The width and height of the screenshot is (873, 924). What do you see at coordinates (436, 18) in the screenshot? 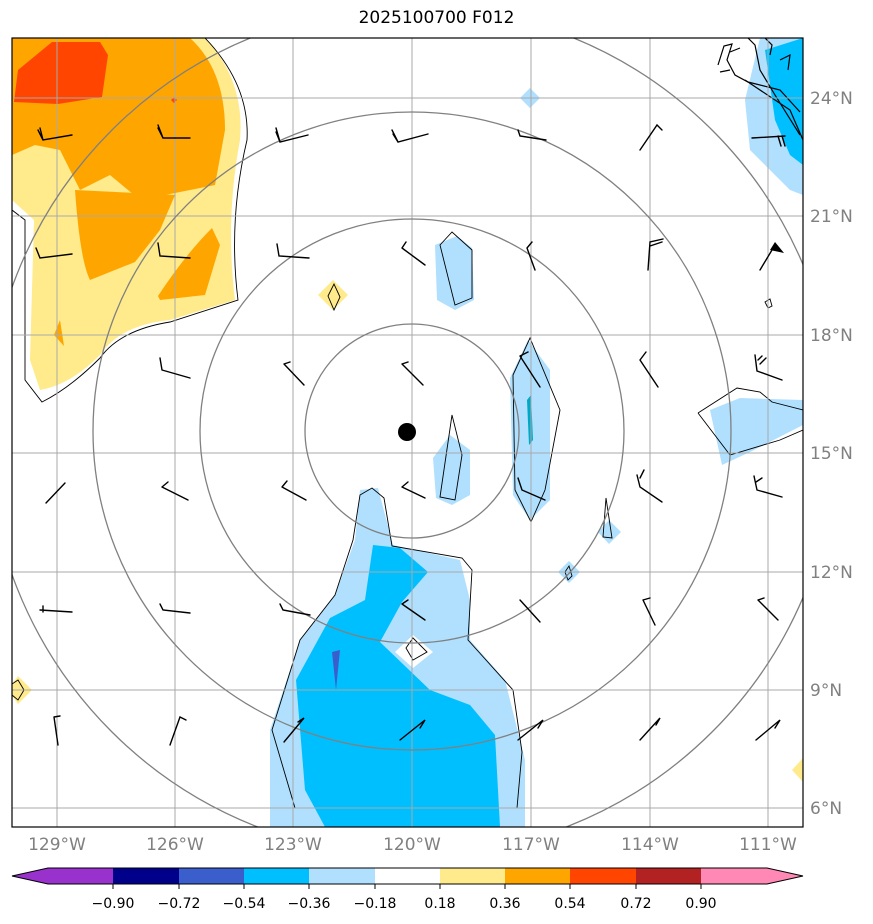
I see `map-title: 2025100700 F012` at bounding box center [436, 18].